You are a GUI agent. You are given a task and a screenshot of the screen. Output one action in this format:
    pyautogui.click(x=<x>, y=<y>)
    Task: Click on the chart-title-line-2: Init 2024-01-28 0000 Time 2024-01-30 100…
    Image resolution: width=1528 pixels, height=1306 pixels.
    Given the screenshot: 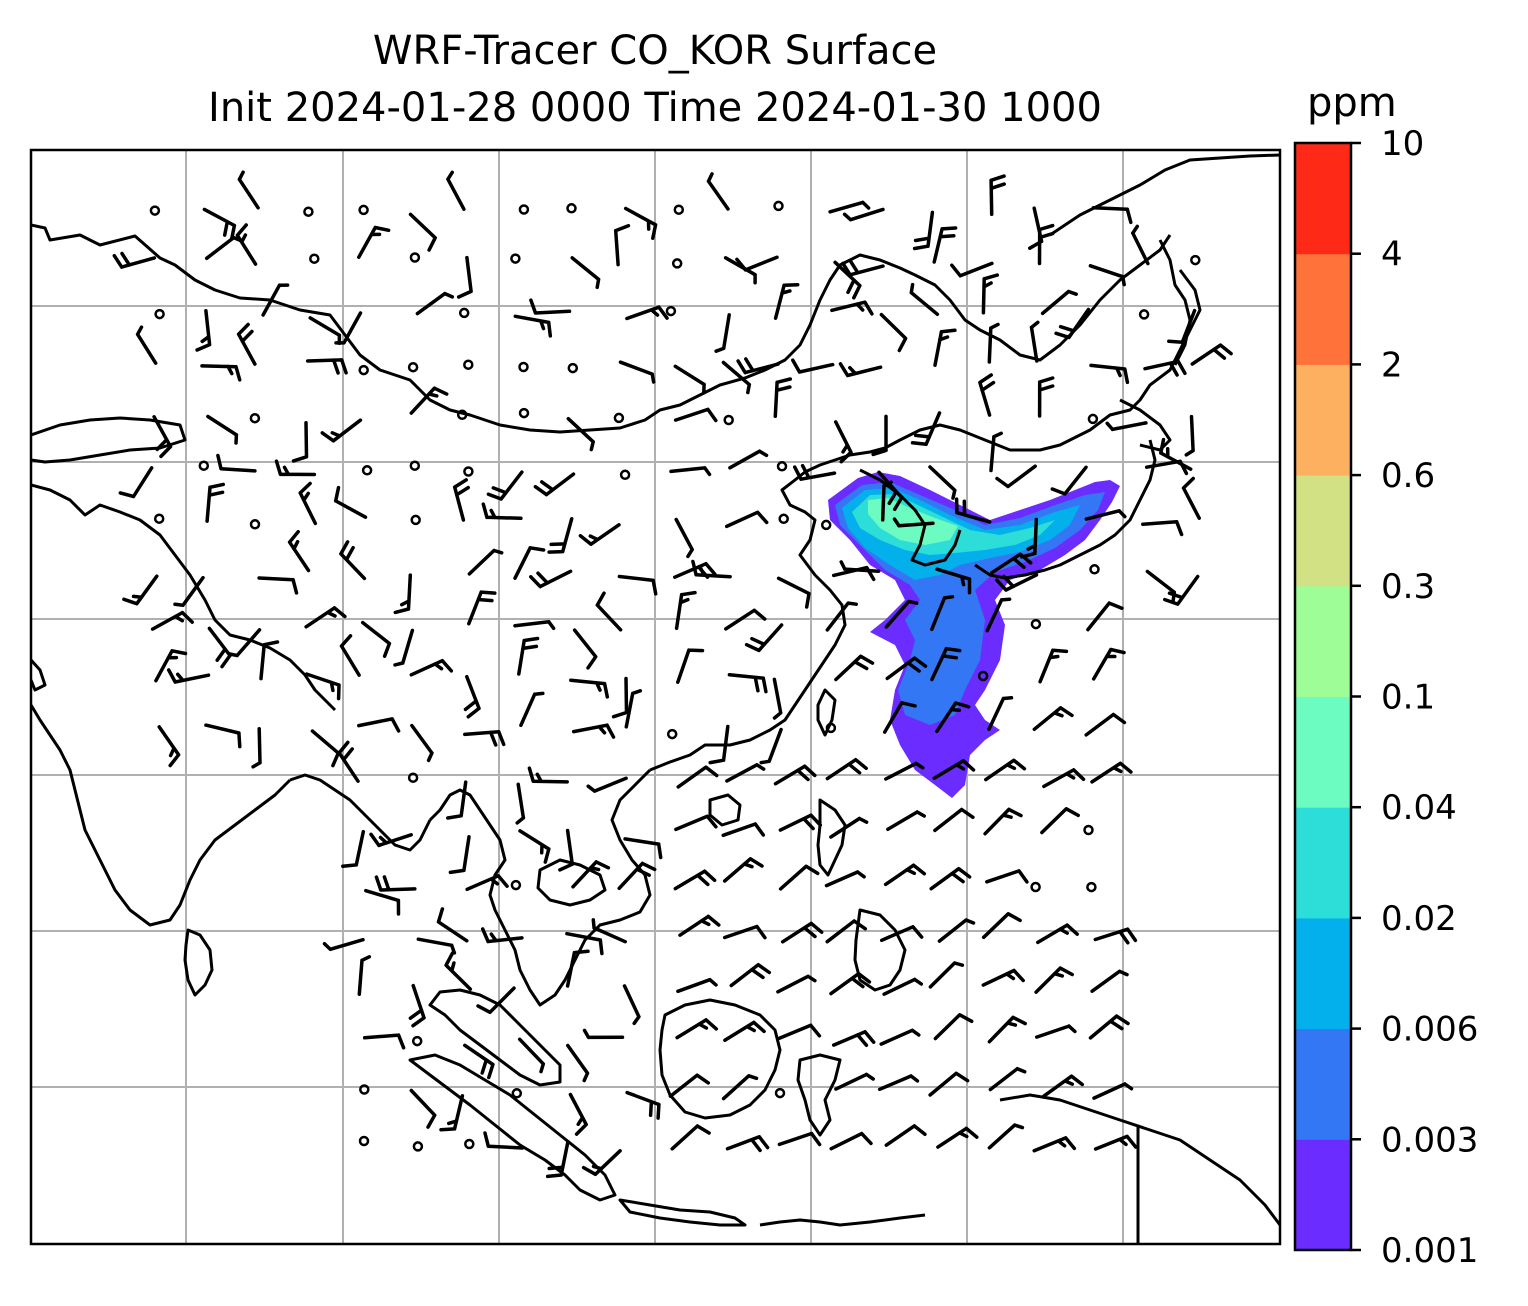 What is the action you would take?
    pyautogui.click(x=655, y=108)
    